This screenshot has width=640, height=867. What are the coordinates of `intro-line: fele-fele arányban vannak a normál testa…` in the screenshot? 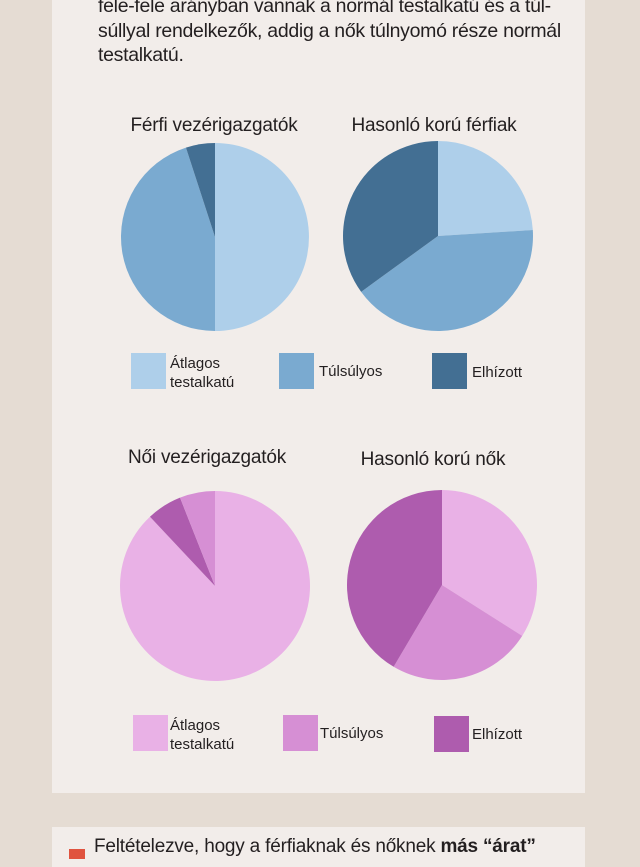 It's located at (324, 8).